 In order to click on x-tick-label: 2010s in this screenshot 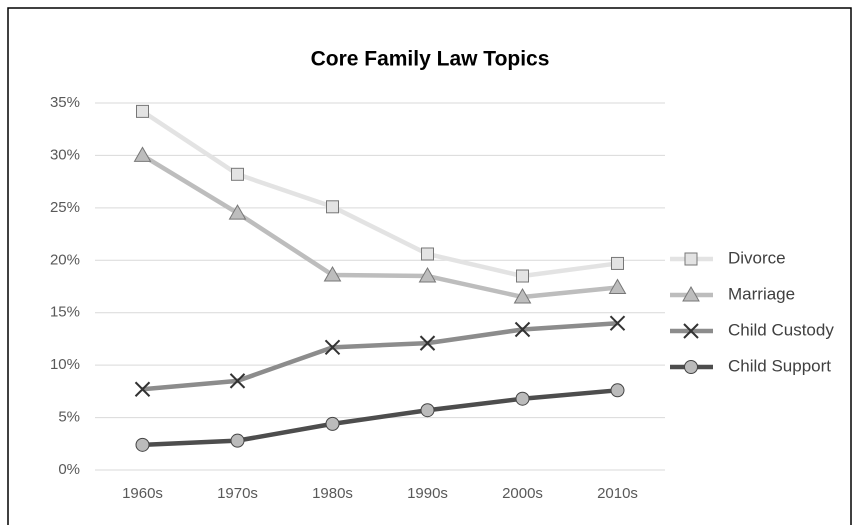, I will do `click(617, 493)`.